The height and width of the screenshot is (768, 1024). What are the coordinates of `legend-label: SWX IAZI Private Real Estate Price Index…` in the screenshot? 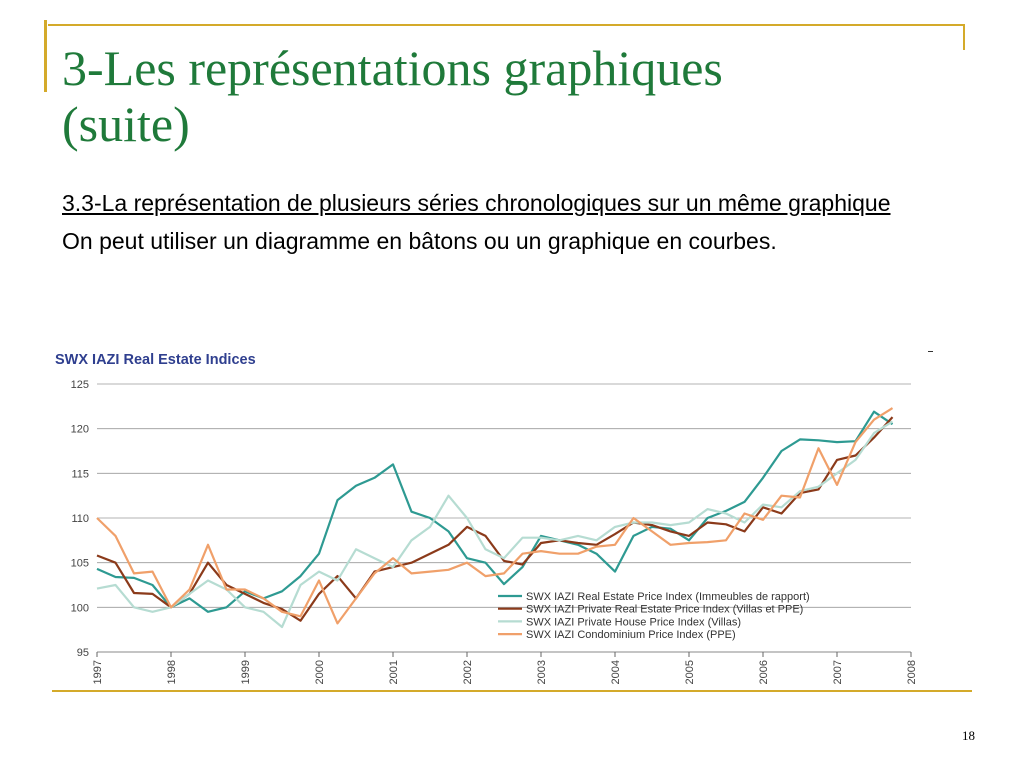 It's located at (664, 610).